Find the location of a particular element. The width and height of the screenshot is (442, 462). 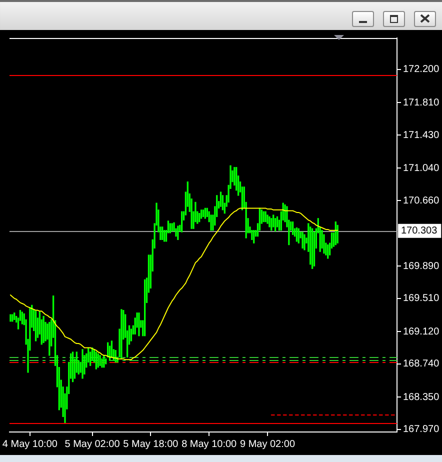

y-tick-label: 168.350 is located at coordinates (421, 397).